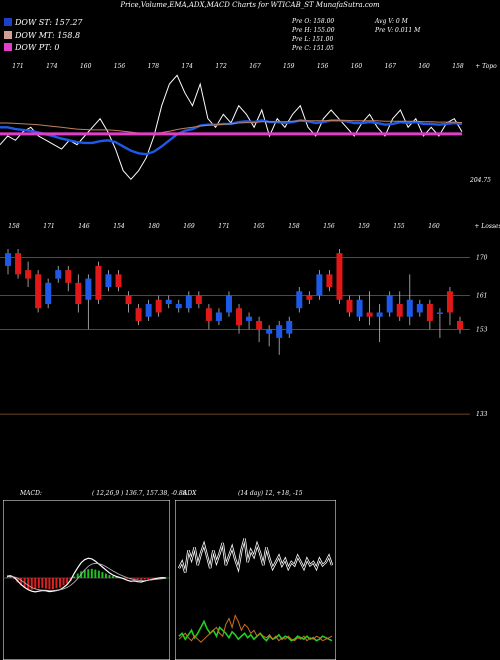 Image resolution: width=500 pixels, height=660 pixels. What do you see at coordinates (17, 66) in the screenshot?
I see `ema-top-label: 171` at bounding box center [17, 66].